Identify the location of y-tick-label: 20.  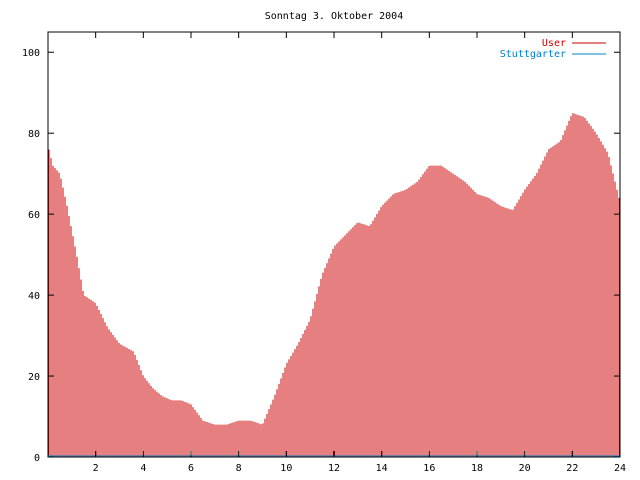
(34, 377).